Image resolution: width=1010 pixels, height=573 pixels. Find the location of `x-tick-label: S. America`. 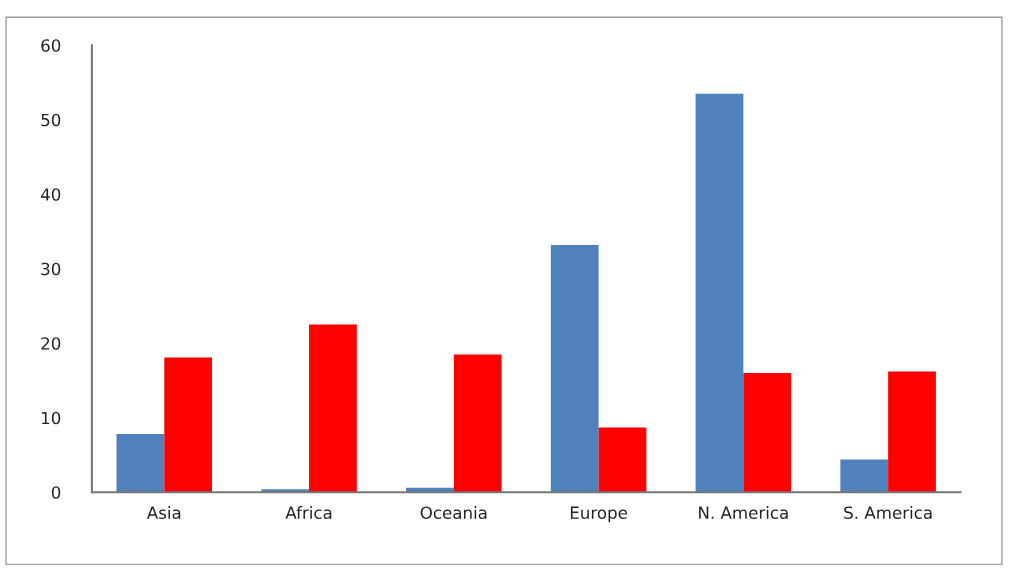

x-tick-label: S. America is located at coordinates (888, 512).